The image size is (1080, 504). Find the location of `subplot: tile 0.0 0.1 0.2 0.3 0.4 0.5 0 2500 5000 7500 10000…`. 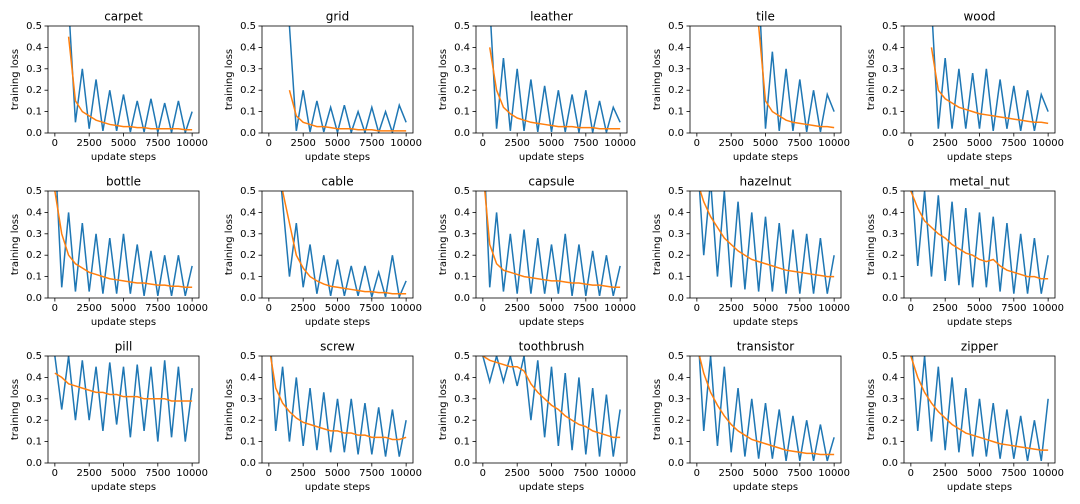

subplot: tile 0.0 0.1 0.2 0.3 0.4 0.5 0 2500 5000 7500 10000… is located at coordinates (751, 87).